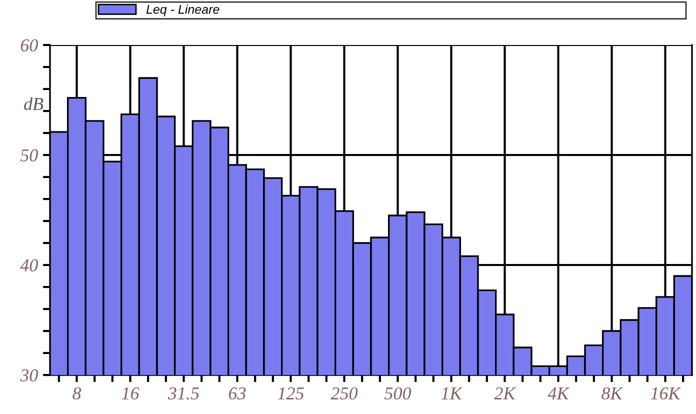  Describe the element at coordinates (29, 45) in the screenshot. I see `y-tick-label: 60` at that location.